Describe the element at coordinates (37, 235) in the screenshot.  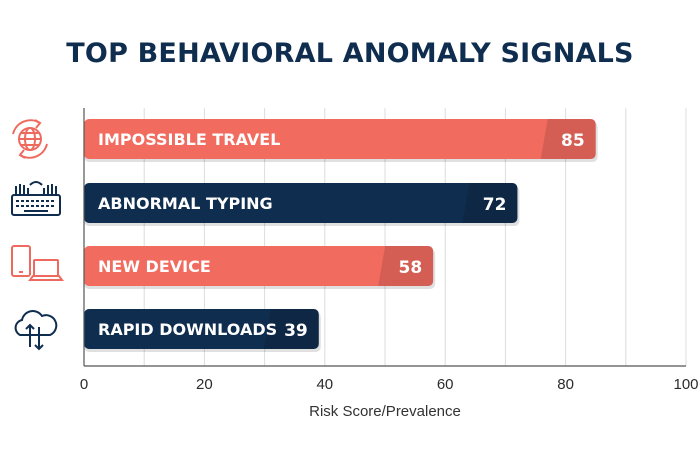
I see `category-icons` at that location.